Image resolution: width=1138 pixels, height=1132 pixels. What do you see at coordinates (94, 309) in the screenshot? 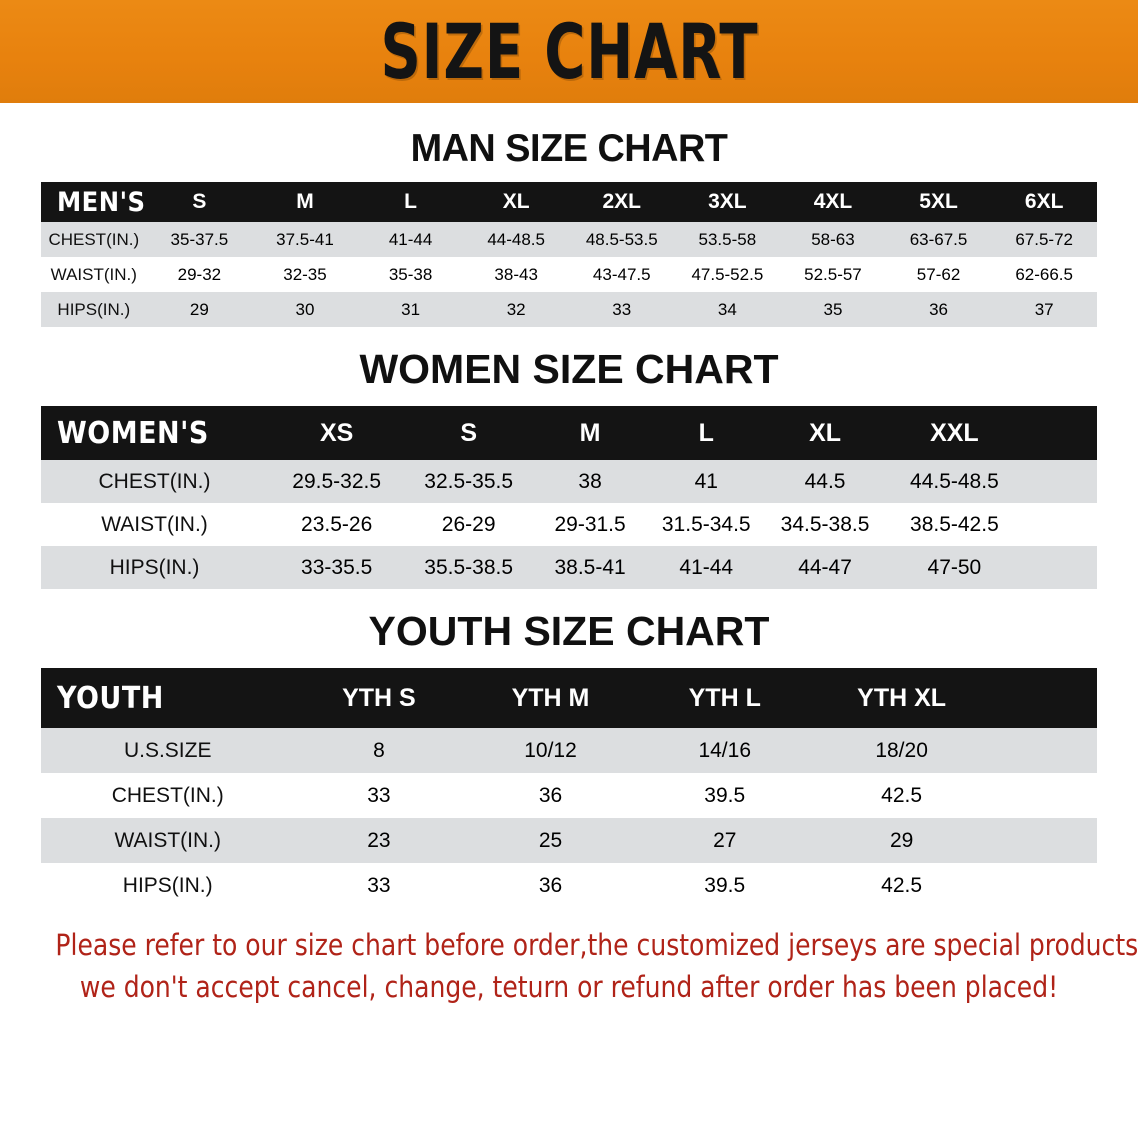
I see `man-row-label-hips: HIPS(IN.)` at bounding box center [94, 309].